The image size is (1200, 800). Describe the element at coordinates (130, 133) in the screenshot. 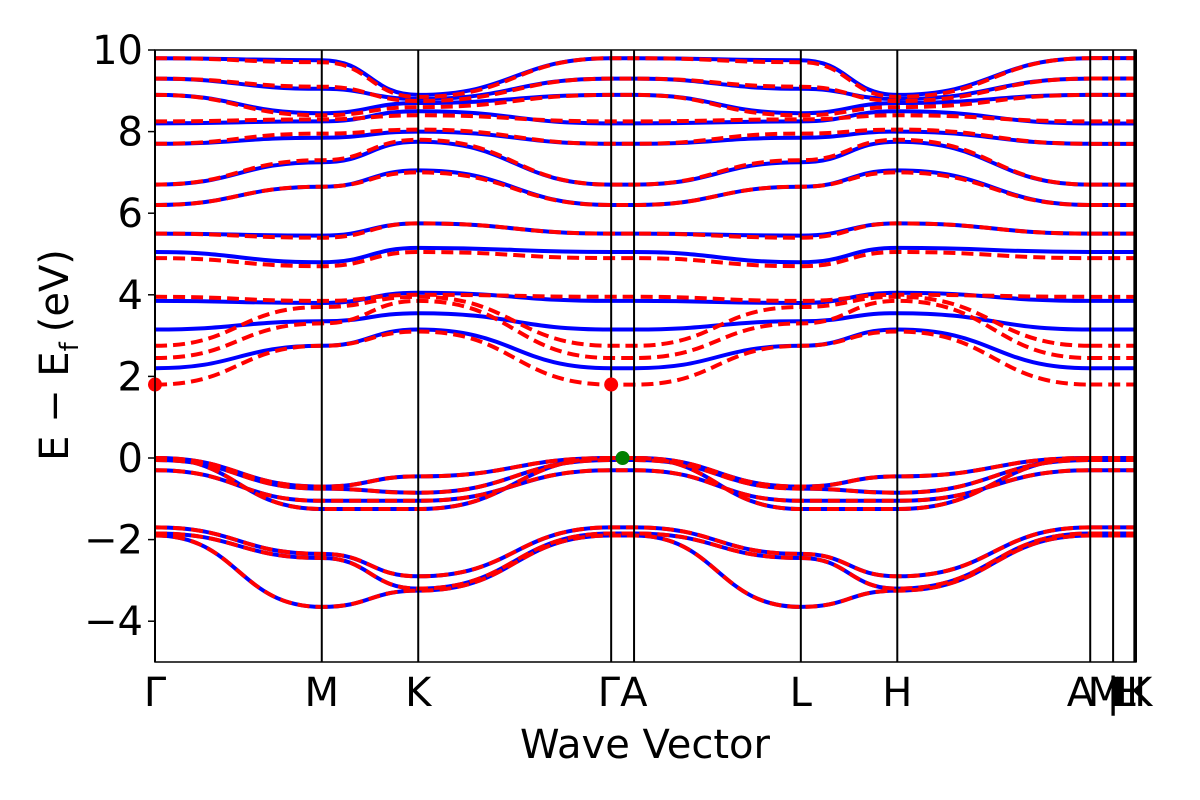

I see `y-tick-label: 8` at that location.